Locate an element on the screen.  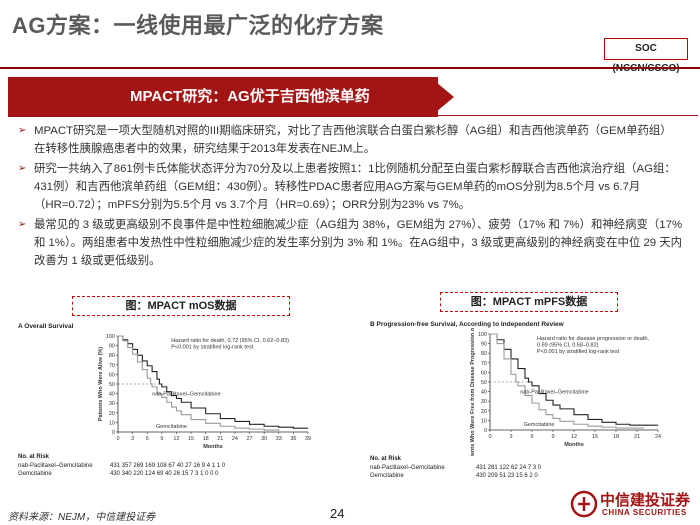
risk-row-values: 430 209 51 23 15 6 2 0 is located at coordinates (507, 476).